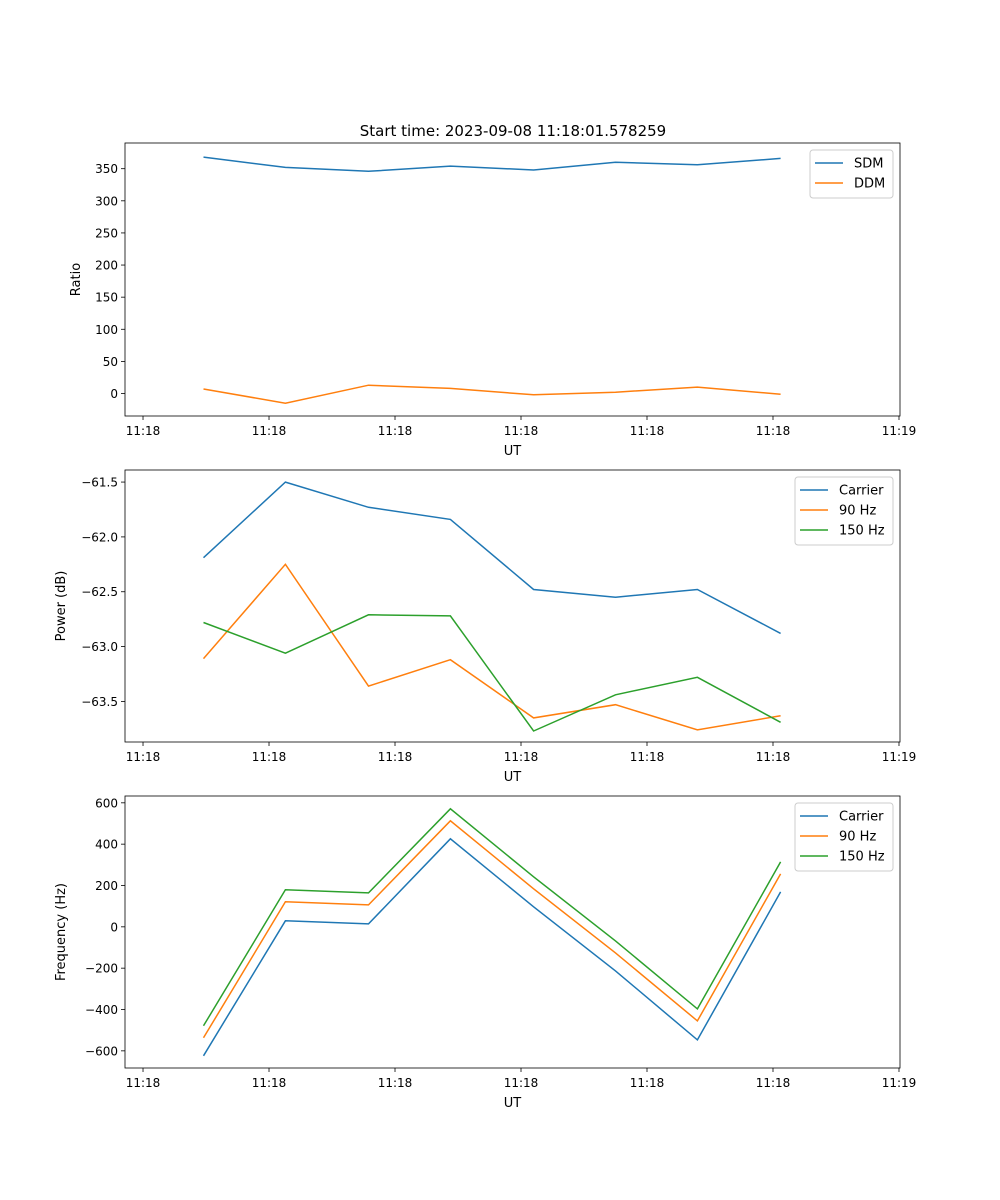 This screenshot has width=1000, height=1200. I want to click on y-tick-label: −63.5, so click(99, 702).